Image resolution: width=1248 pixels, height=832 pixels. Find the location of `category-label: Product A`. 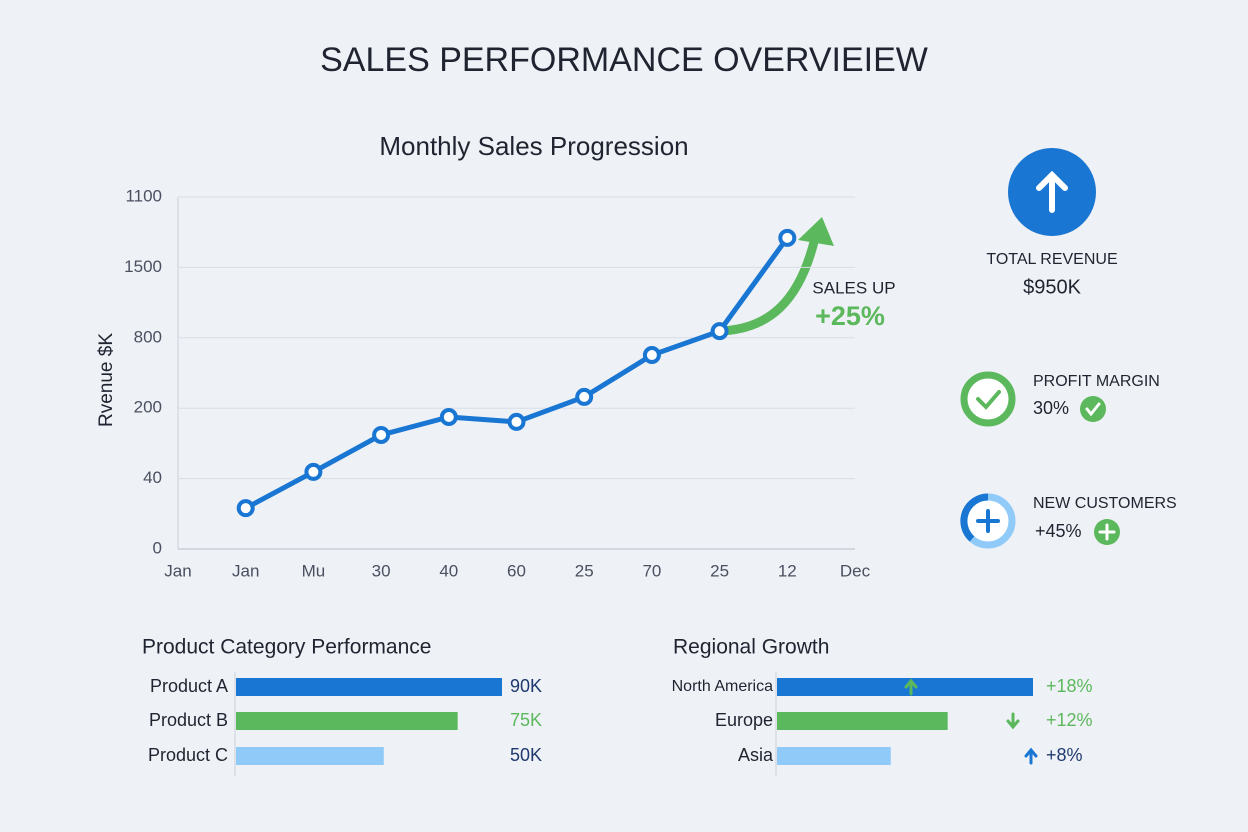

category-label: Product A is located at coordinates (189, 686).